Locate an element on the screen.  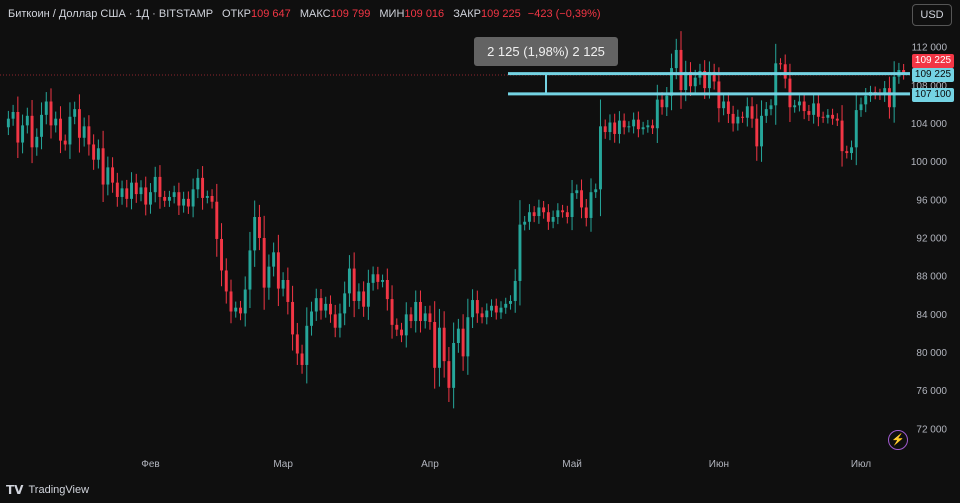
currency-button: USD is located at coordinates (932, 15).